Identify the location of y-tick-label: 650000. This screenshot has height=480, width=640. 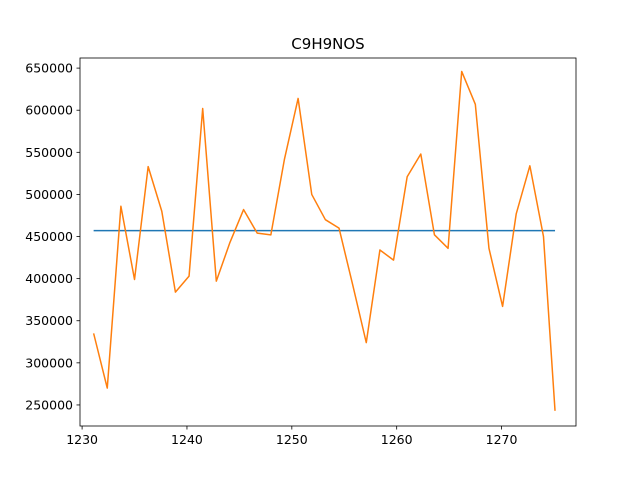
(49, 68).